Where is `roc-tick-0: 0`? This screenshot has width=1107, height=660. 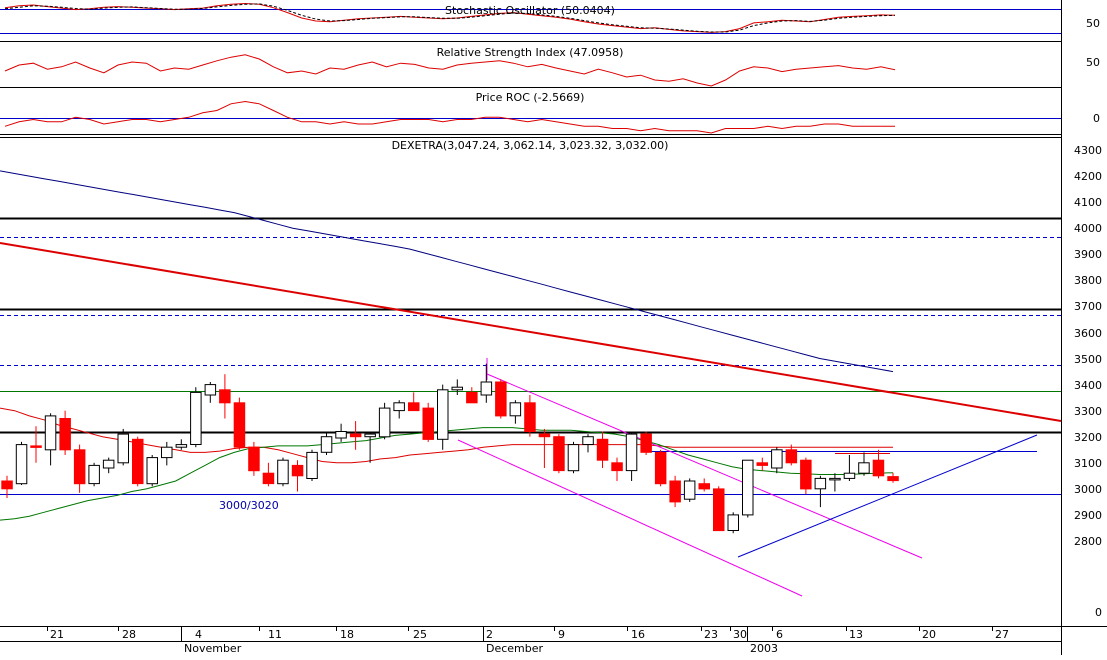 roc-tick-0: 0 is located at coordinates (1096, 118).